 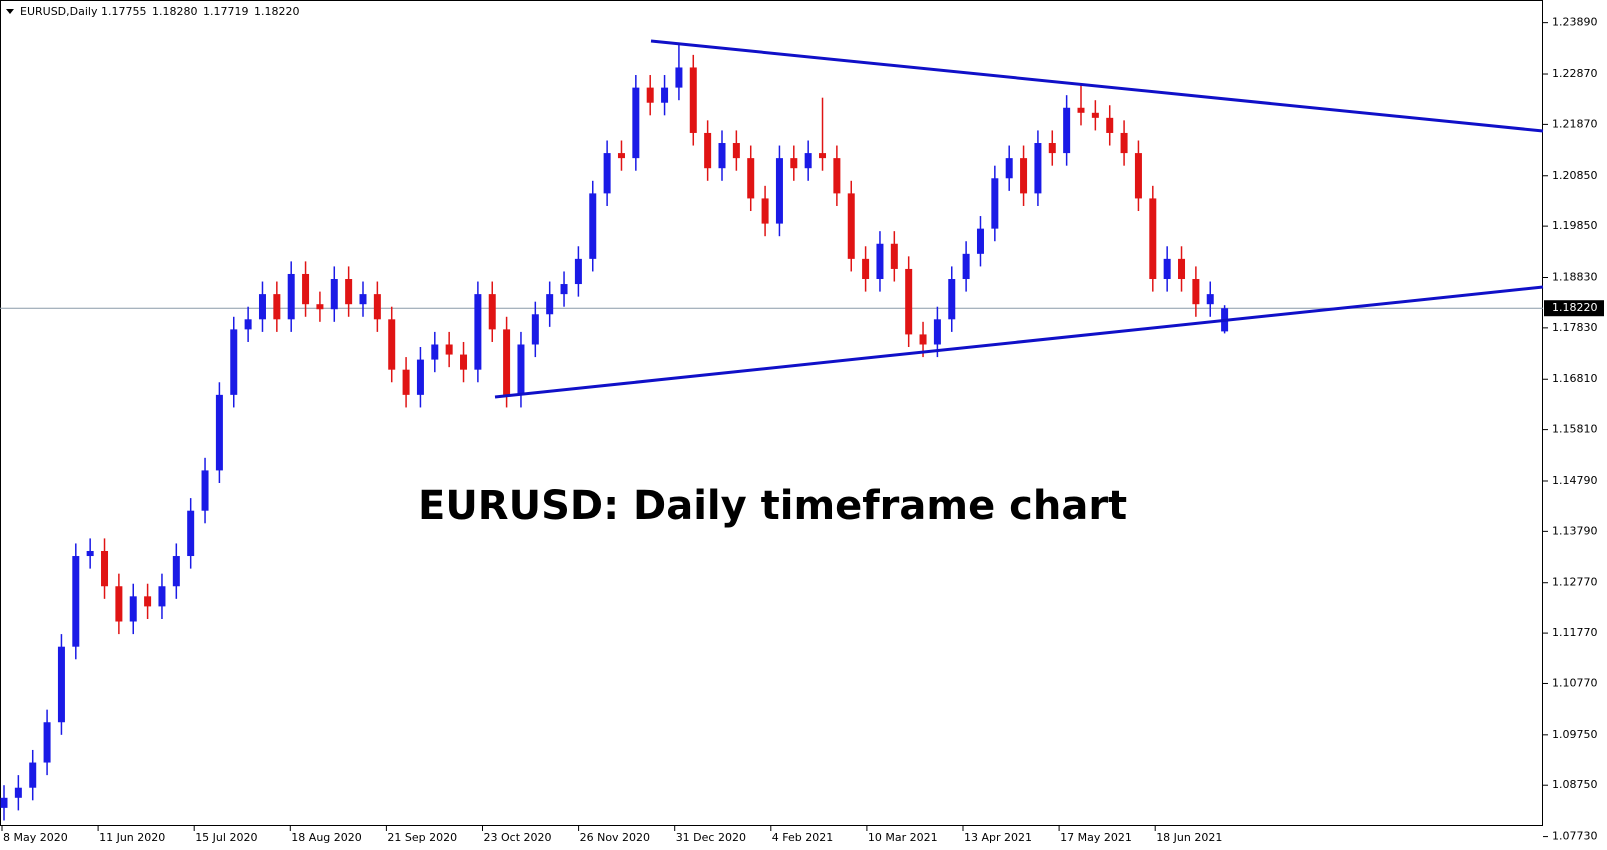 I want to click on y-tick-label: 1.12770, so click(x=1575, y=582).